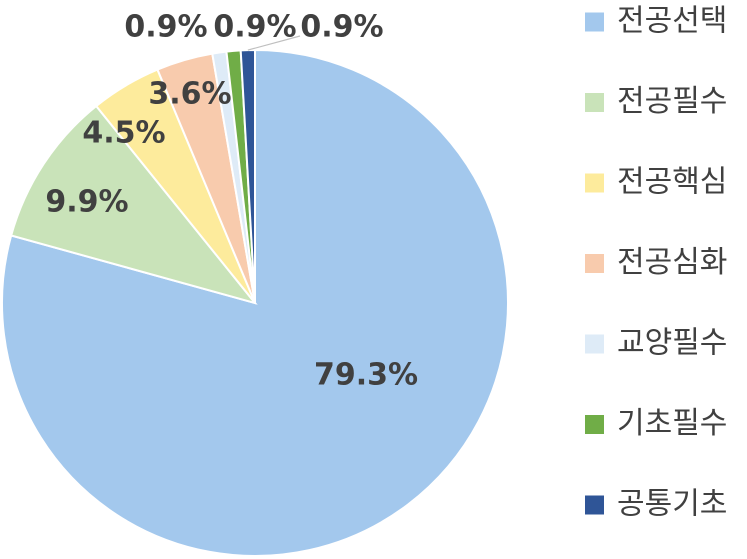  Describe the element at coordinates (86, 202) in the screenshot. I see `data-label-2: 9.9%` at that location.